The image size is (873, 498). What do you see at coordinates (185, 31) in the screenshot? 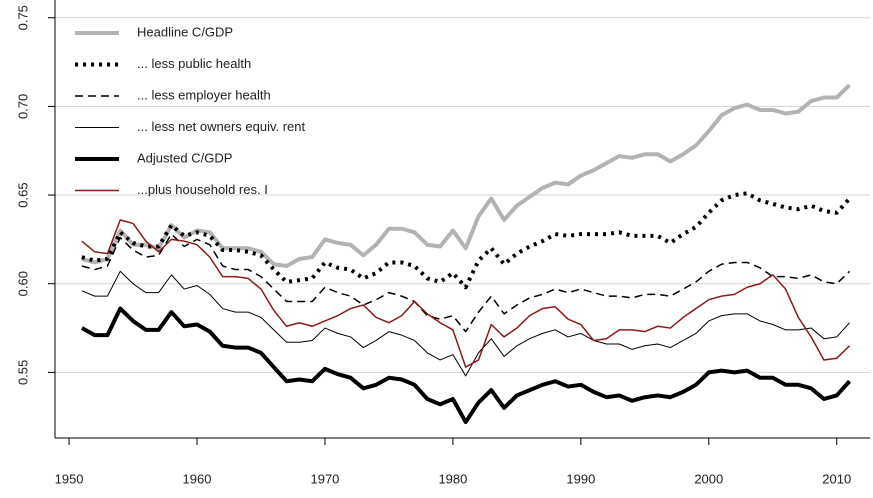
I see `legend-label: Headline C/GDP` at bounding box center [185, 31].